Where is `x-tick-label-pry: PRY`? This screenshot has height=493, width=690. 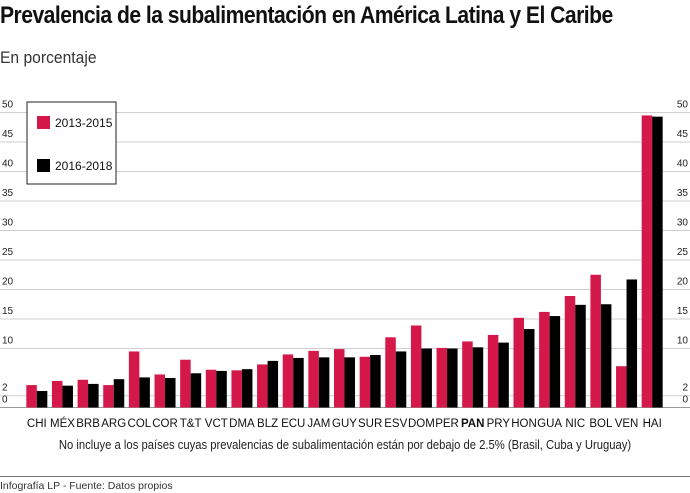 x-tick-label-pry: PRY is located at coordinates (499, 424).